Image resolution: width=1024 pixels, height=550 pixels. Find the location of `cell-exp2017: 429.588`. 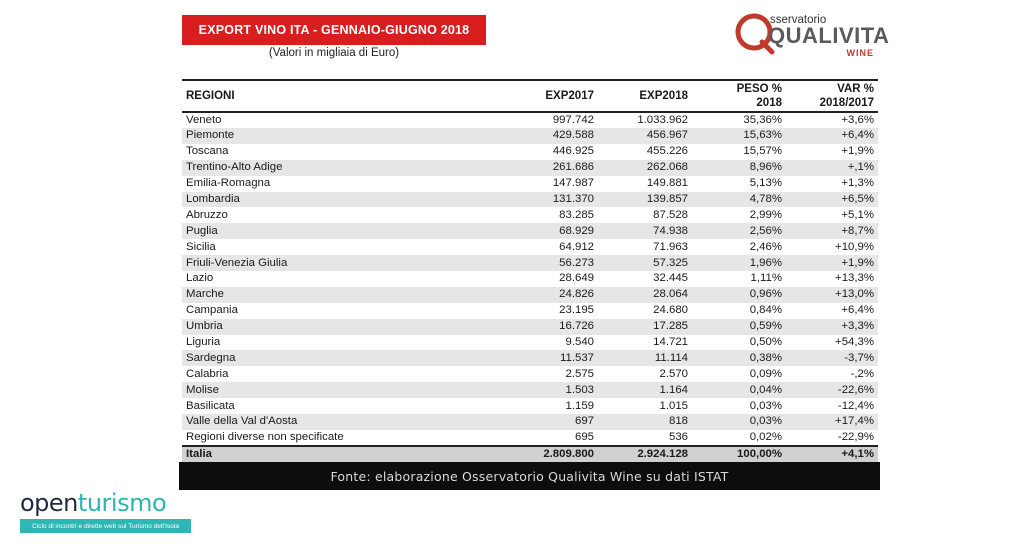

cell-exp2017: 429.588 is located at coordinates (551, 136).